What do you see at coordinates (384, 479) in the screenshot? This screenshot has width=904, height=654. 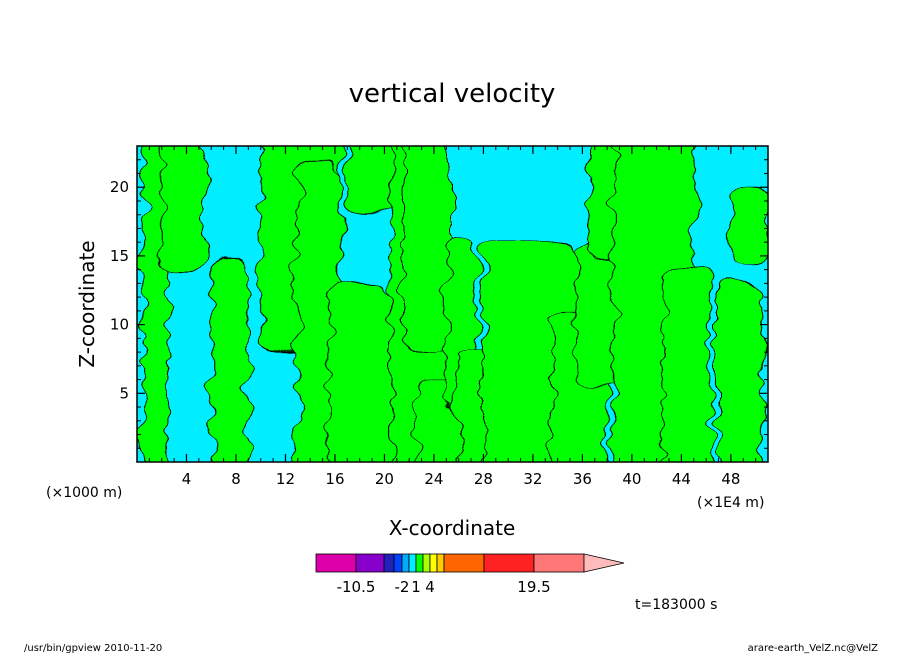 I see `x-tick-label: 20` at bounding box center [384, 479].